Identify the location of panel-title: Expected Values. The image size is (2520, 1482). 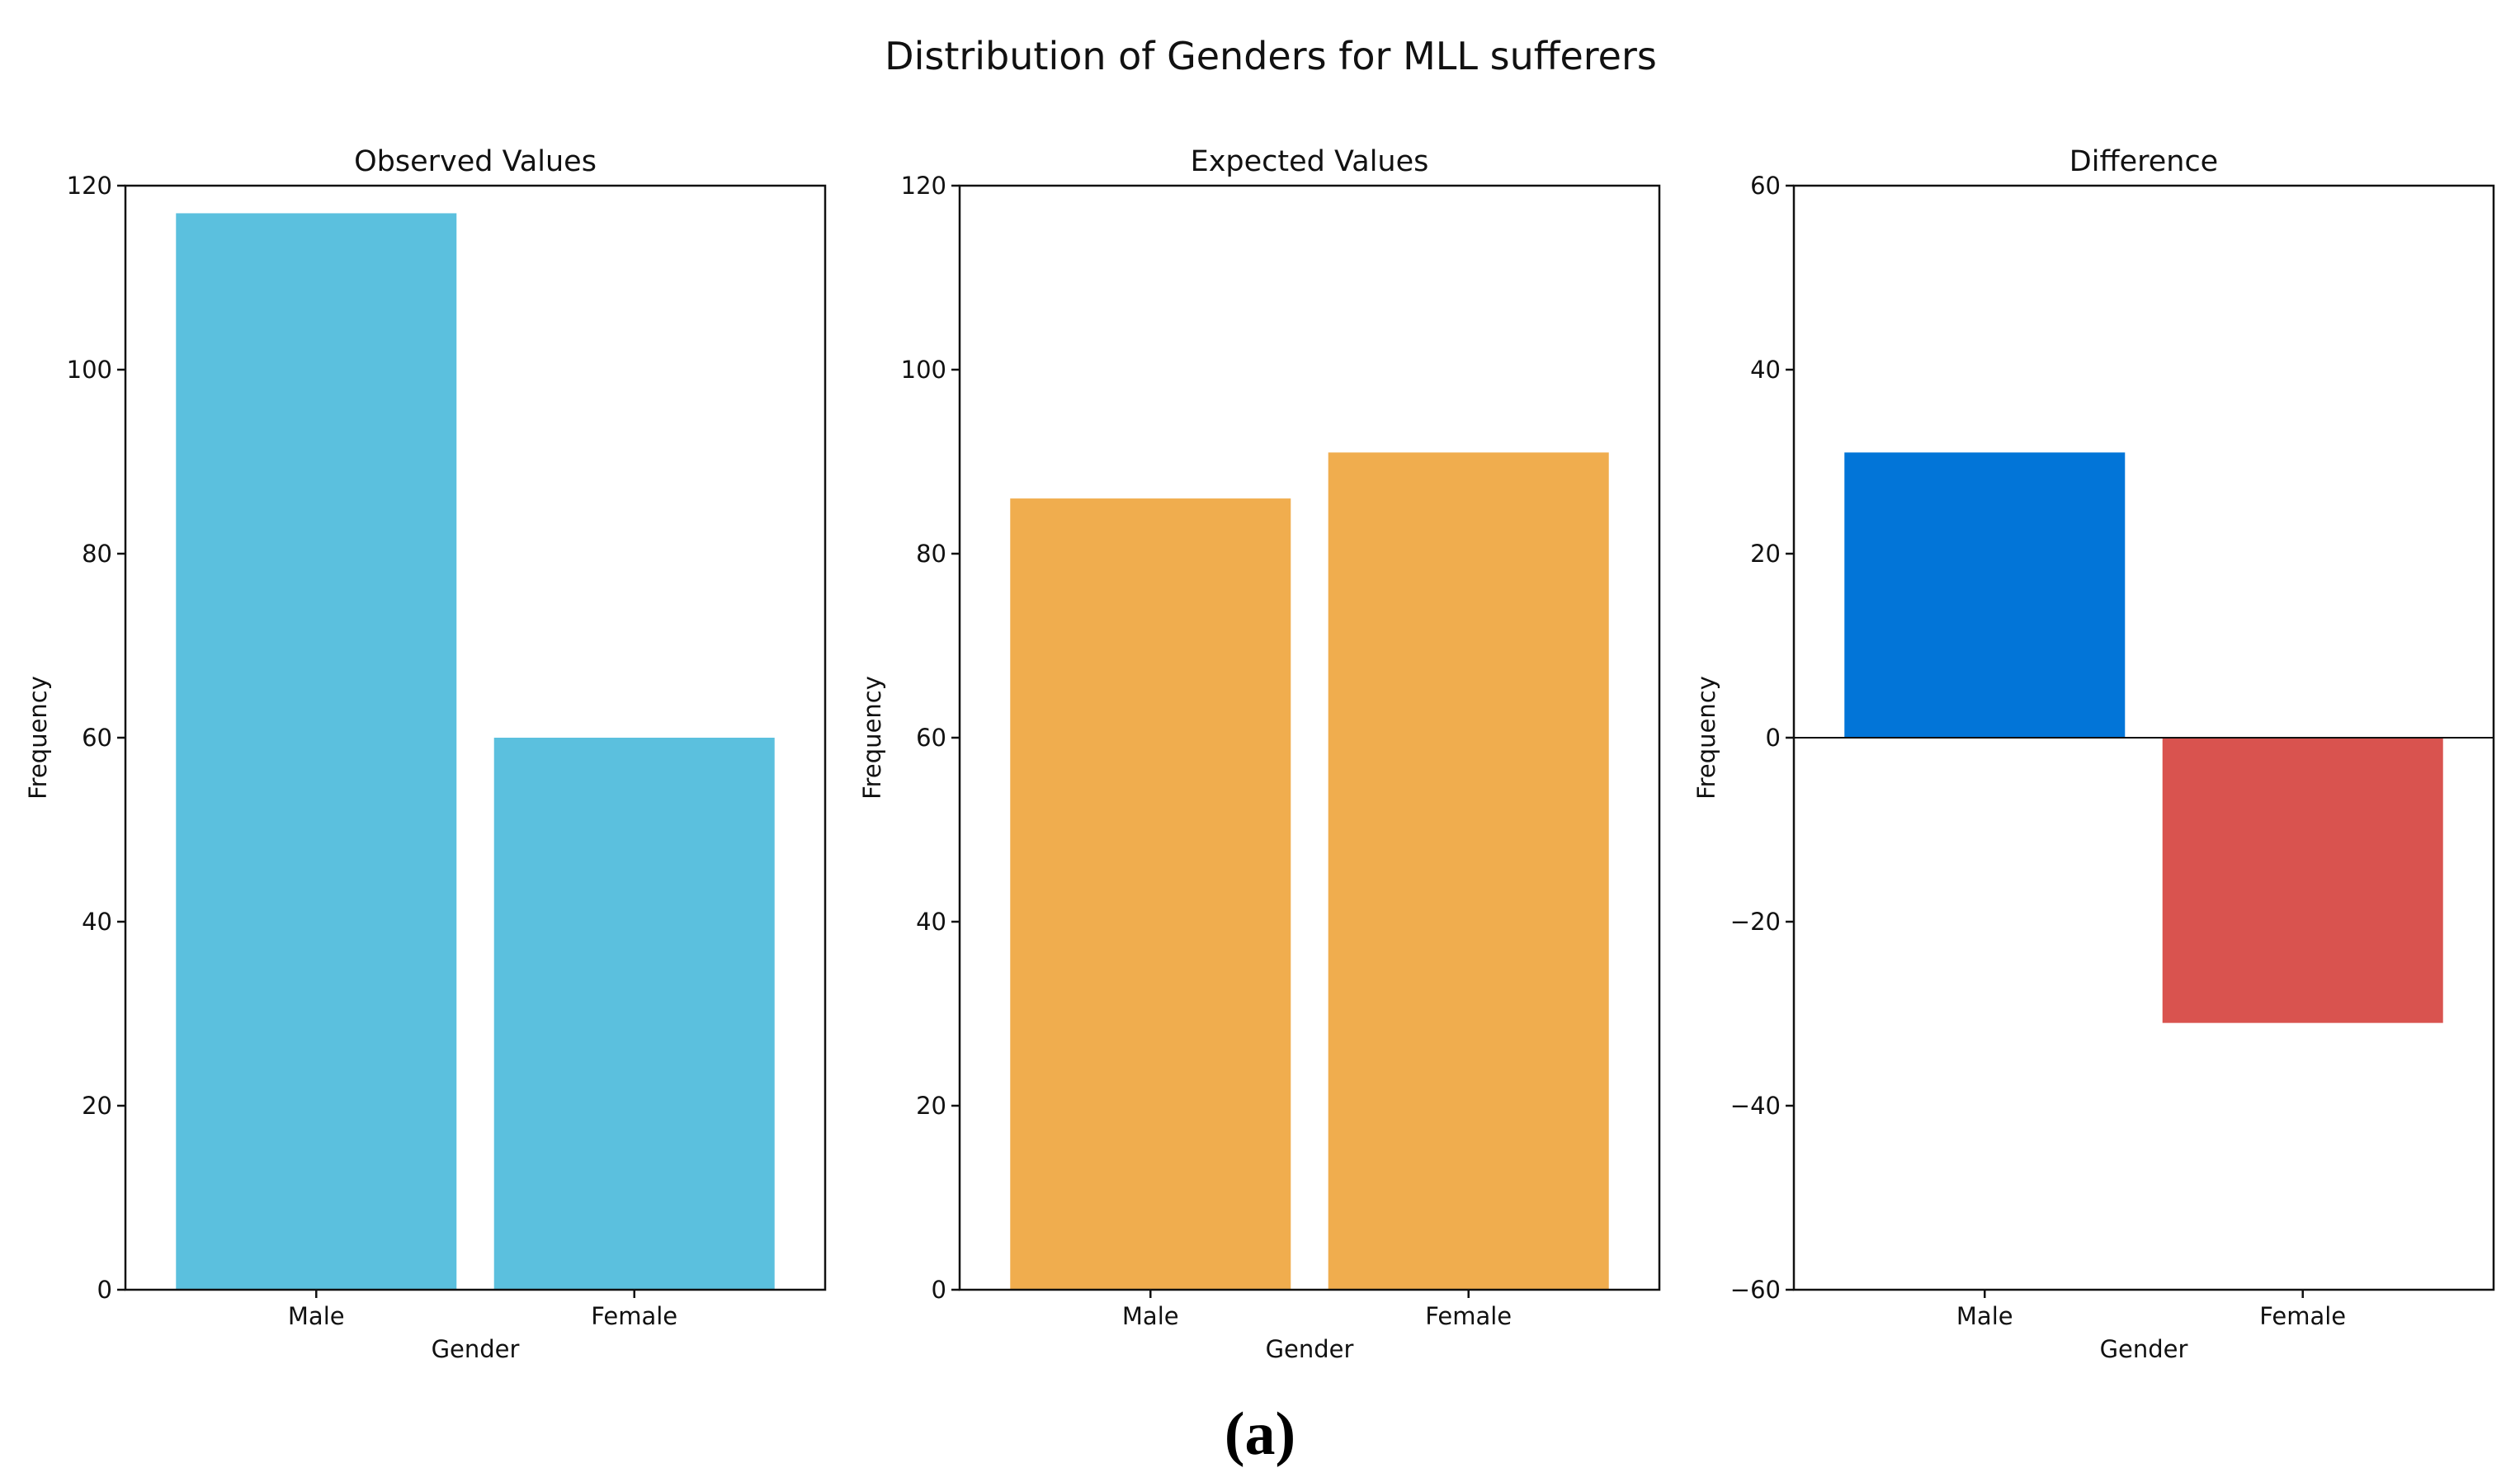
(1310, 161).